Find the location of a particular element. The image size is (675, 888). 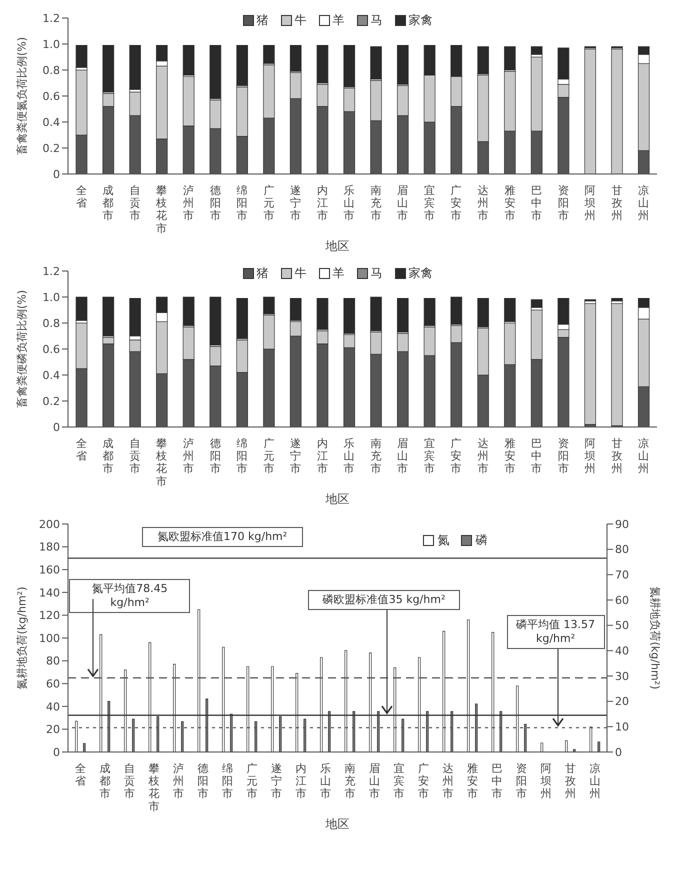

y-tick-label: 120 is located at coordinates (49, 615).